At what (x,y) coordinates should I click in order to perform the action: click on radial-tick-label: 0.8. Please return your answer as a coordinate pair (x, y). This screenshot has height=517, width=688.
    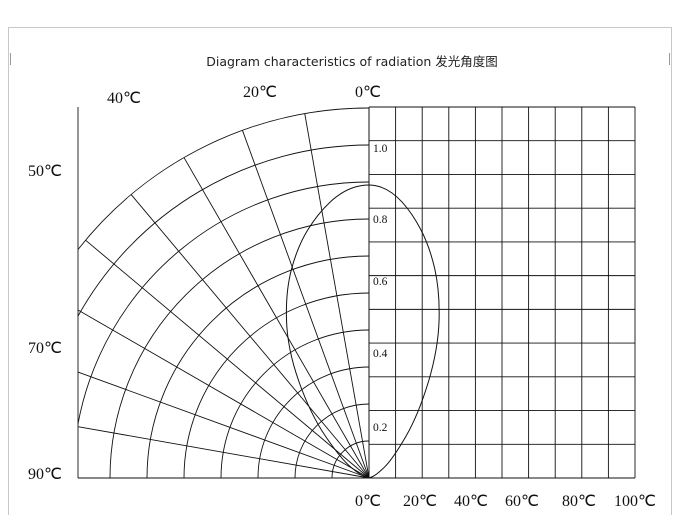
    Looking at the image, I should click on (380, 220).